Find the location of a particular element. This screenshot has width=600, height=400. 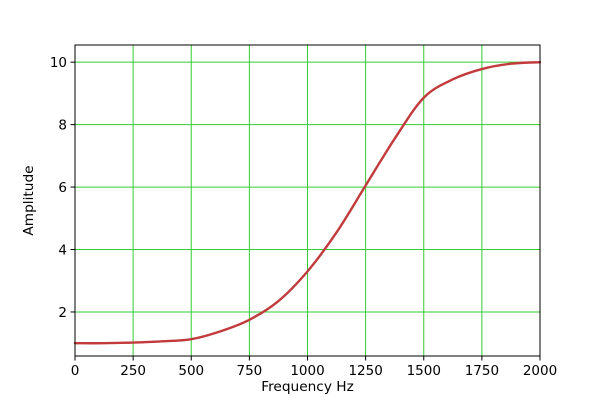

x-tick-label: 500 is located at coordinates (191, 371).